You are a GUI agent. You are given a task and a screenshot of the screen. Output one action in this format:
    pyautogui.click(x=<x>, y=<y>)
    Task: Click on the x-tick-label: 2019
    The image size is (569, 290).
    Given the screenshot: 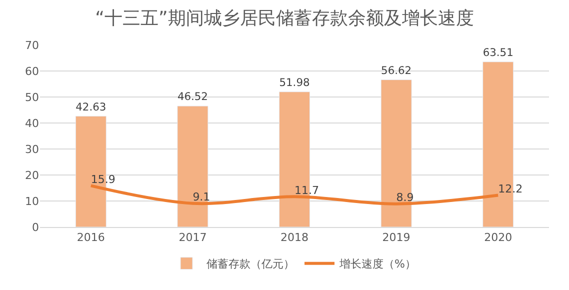 What is the action you would take?
    pyautogui.click(x=396, y=237)
    